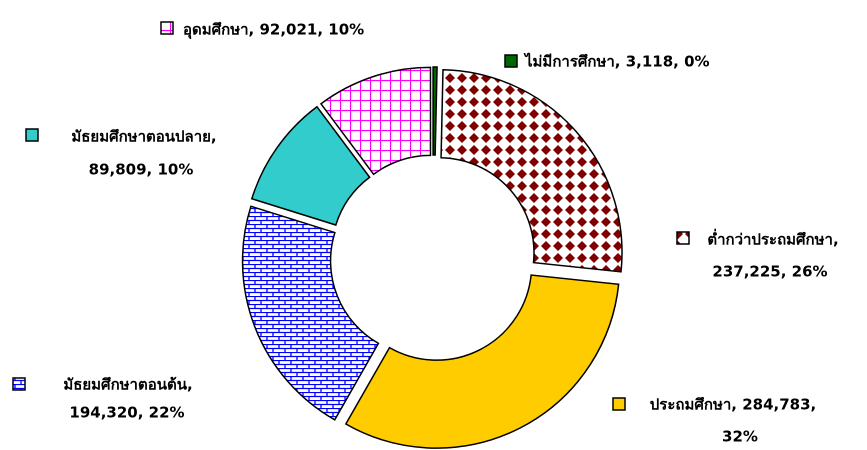  I want to click on data-label: ประถมศึกษา, 284,783, 32%, so click(714, 421).